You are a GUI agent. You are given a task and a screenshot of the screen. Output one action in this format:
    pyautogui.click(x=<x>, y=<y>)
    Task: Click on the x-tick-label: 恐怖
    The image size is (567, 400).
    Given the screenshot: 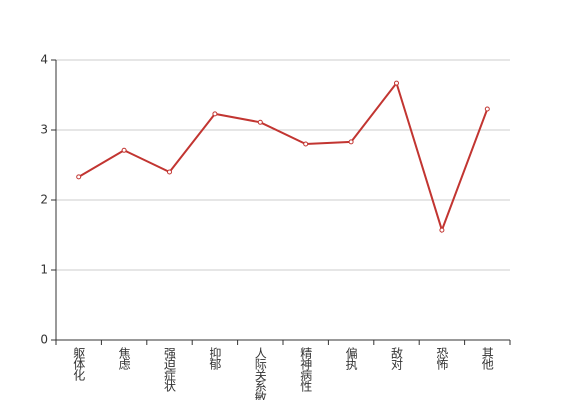 What is the action you would take?
    pyautogui.click(x=442, y=358)
    